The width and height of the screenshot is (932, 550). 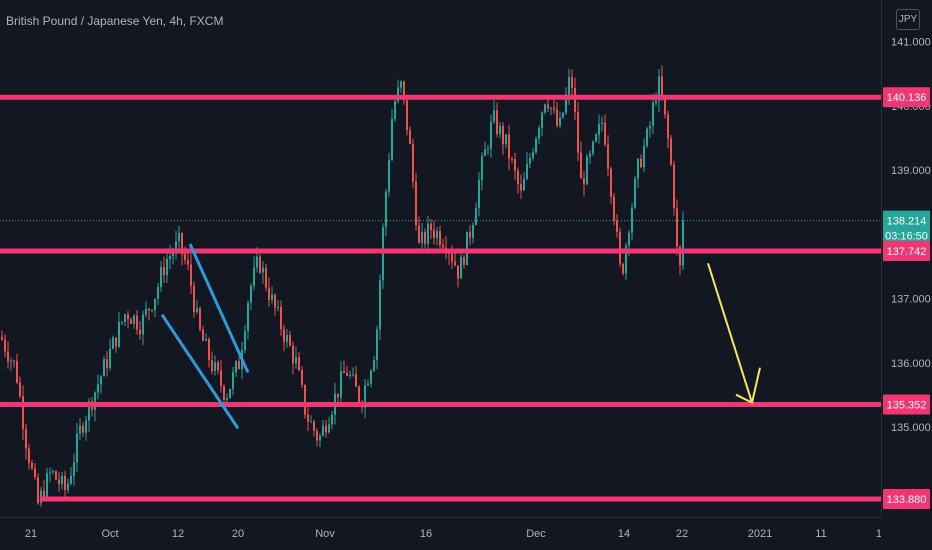 I want to click on y-tick-label: 141.000, so click(x=911, y=43).